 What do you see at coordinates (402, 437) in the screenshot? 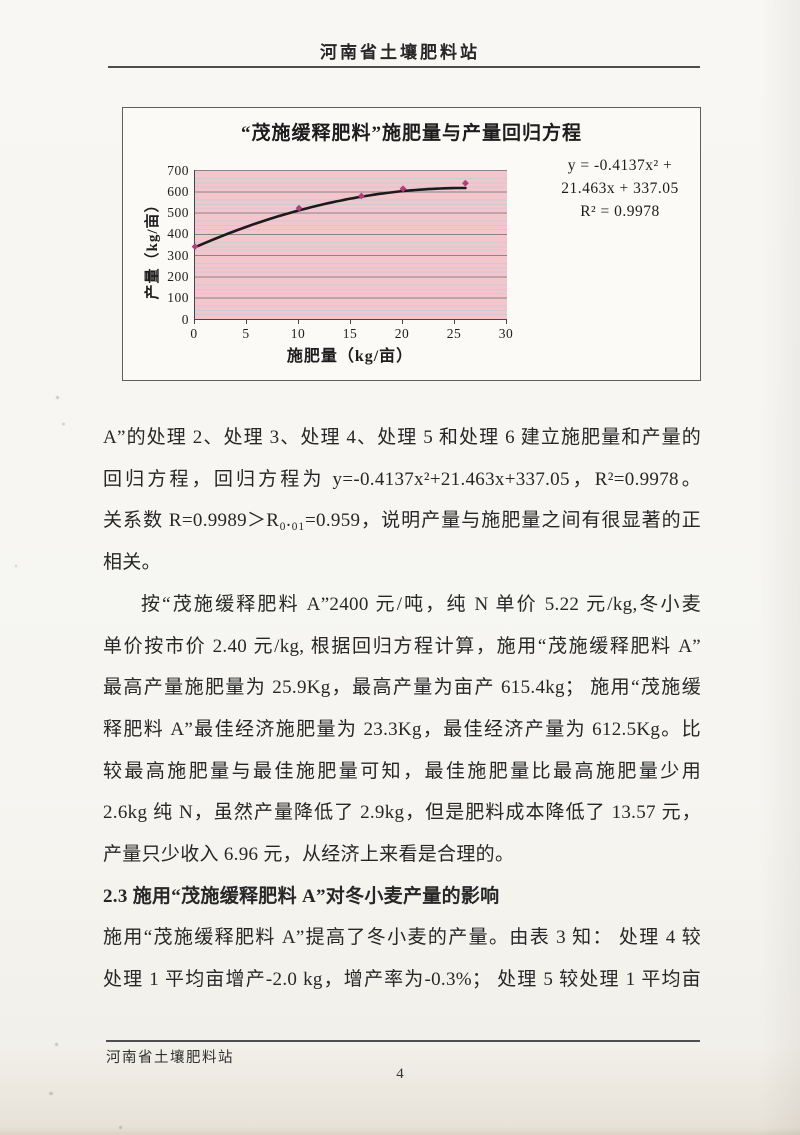
I see `text-line: A”的处理 2、处理 3、处理 4、处理 5 和处理 6 建立施肥量和产量的` at bounding box center [402, 437].